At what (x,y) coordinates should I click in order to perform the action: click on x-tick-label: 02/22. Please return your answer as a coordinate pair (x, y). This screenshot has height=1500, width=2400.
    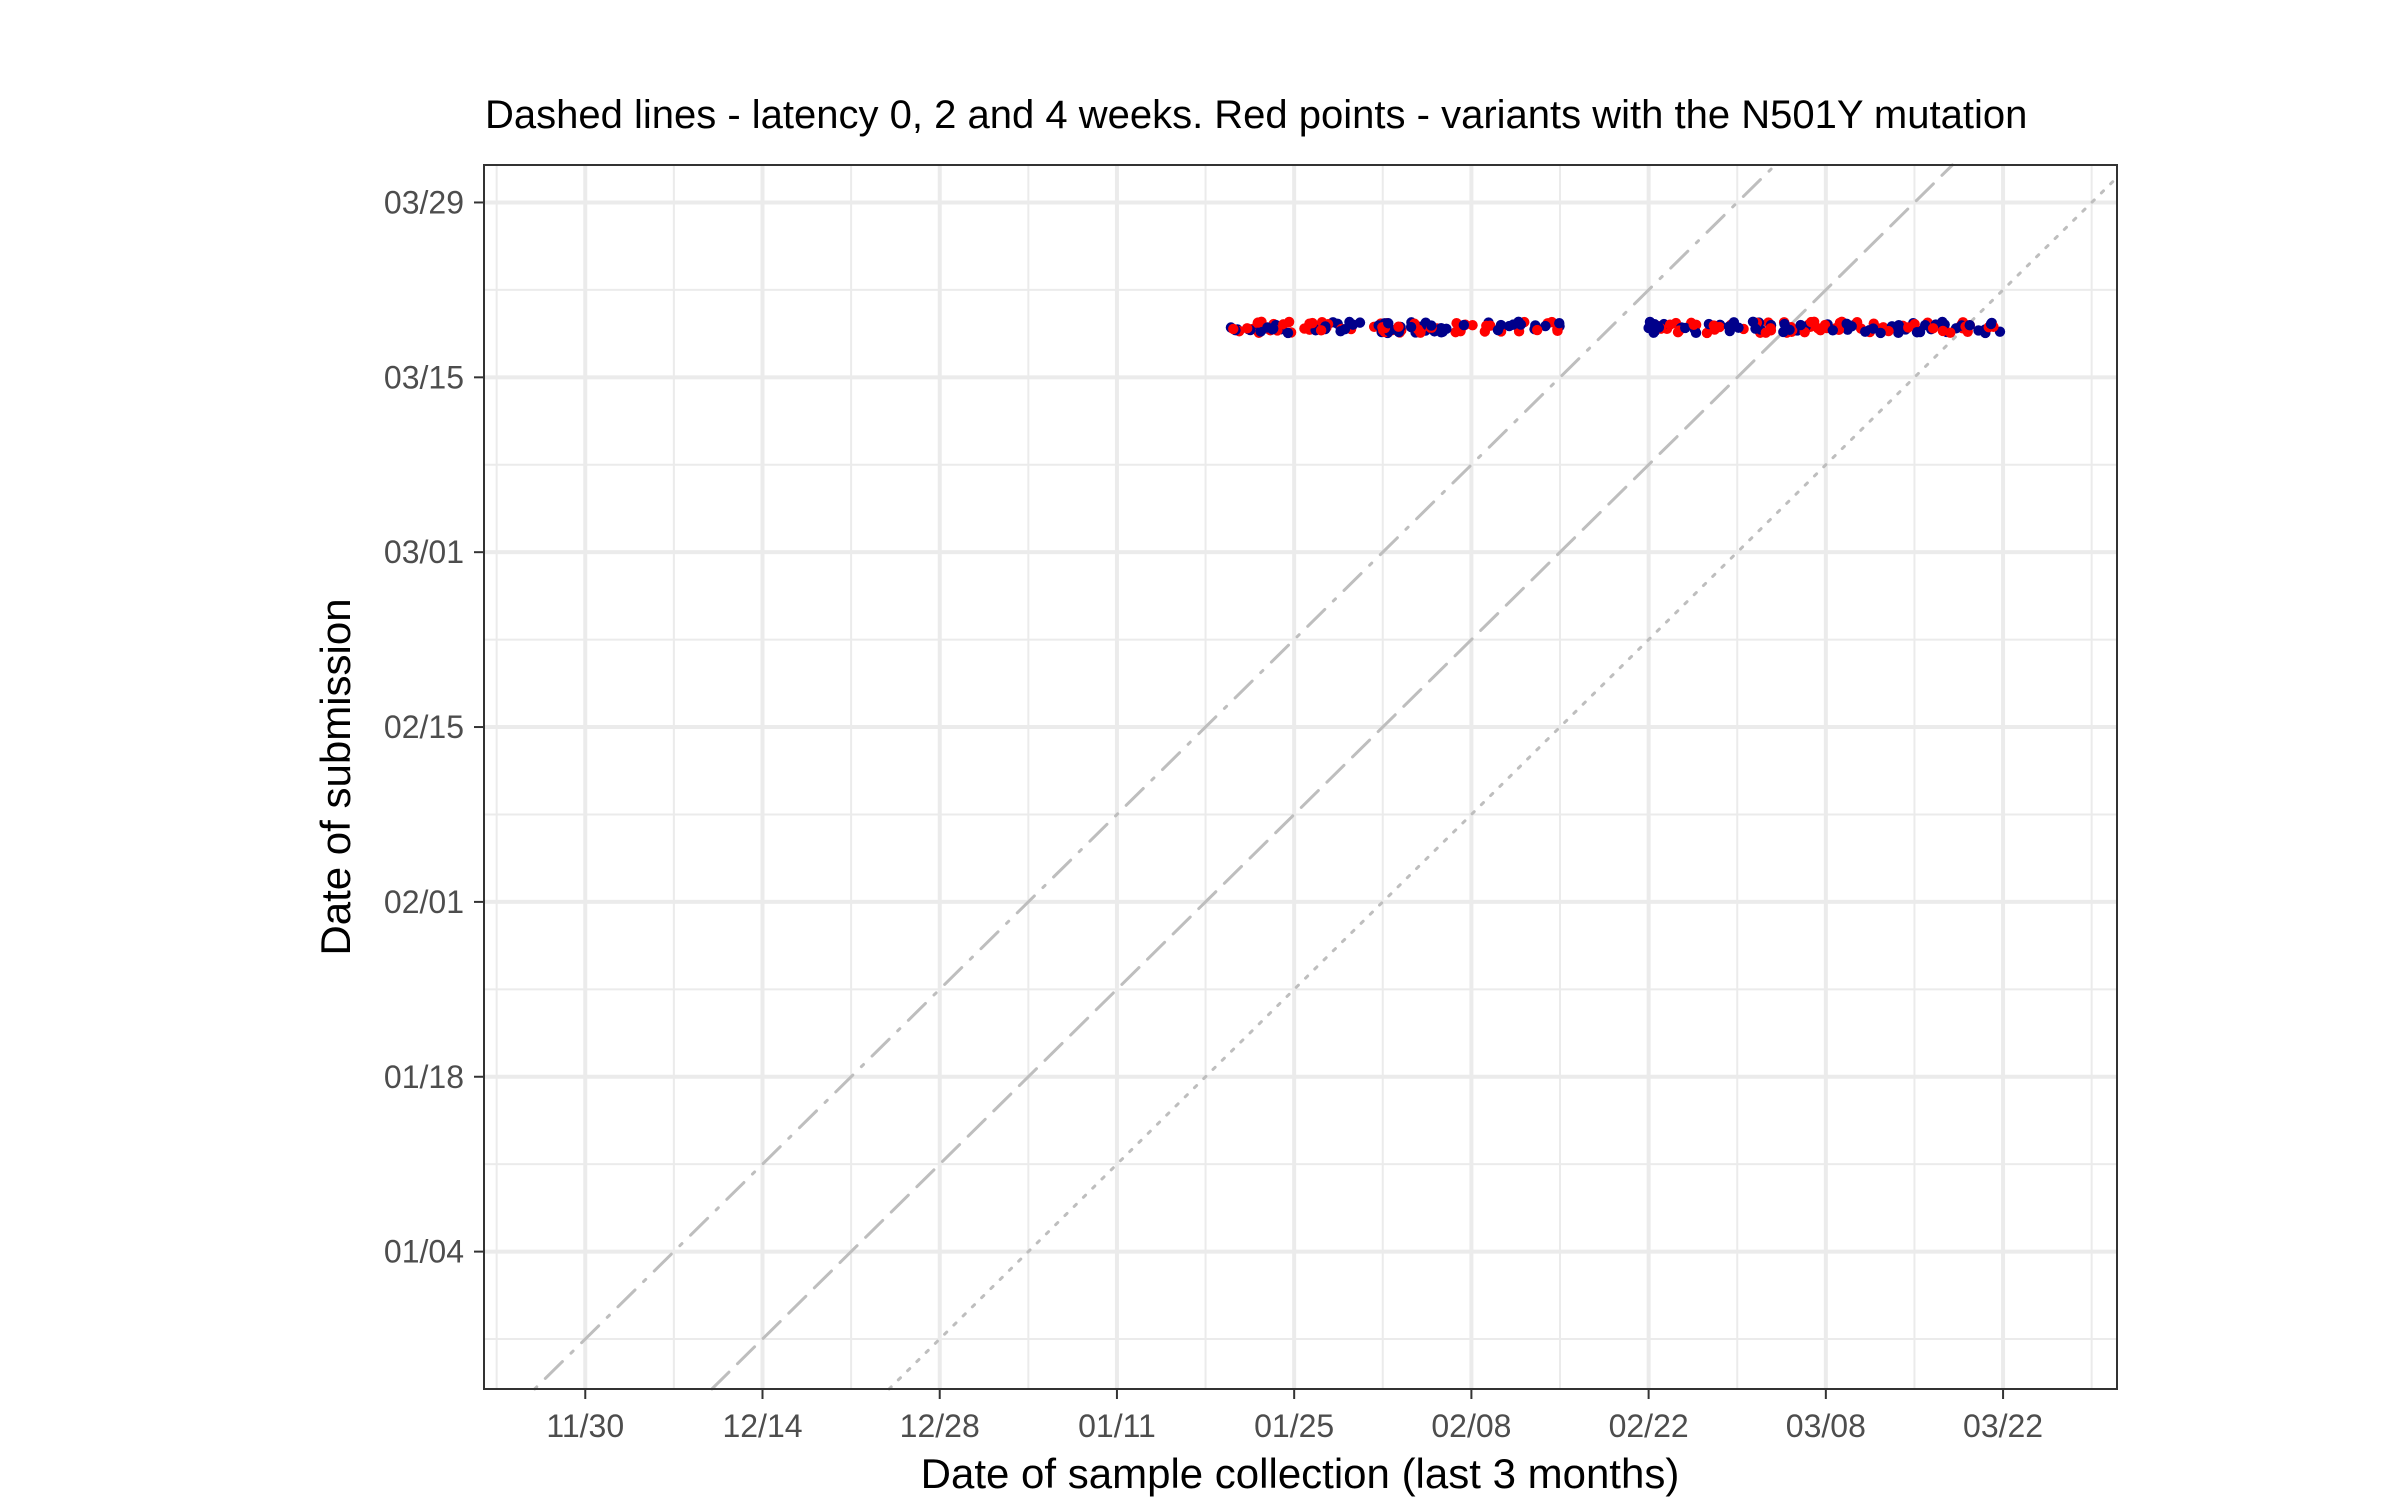
    Looking at the image, I should click on (1649, 1426).